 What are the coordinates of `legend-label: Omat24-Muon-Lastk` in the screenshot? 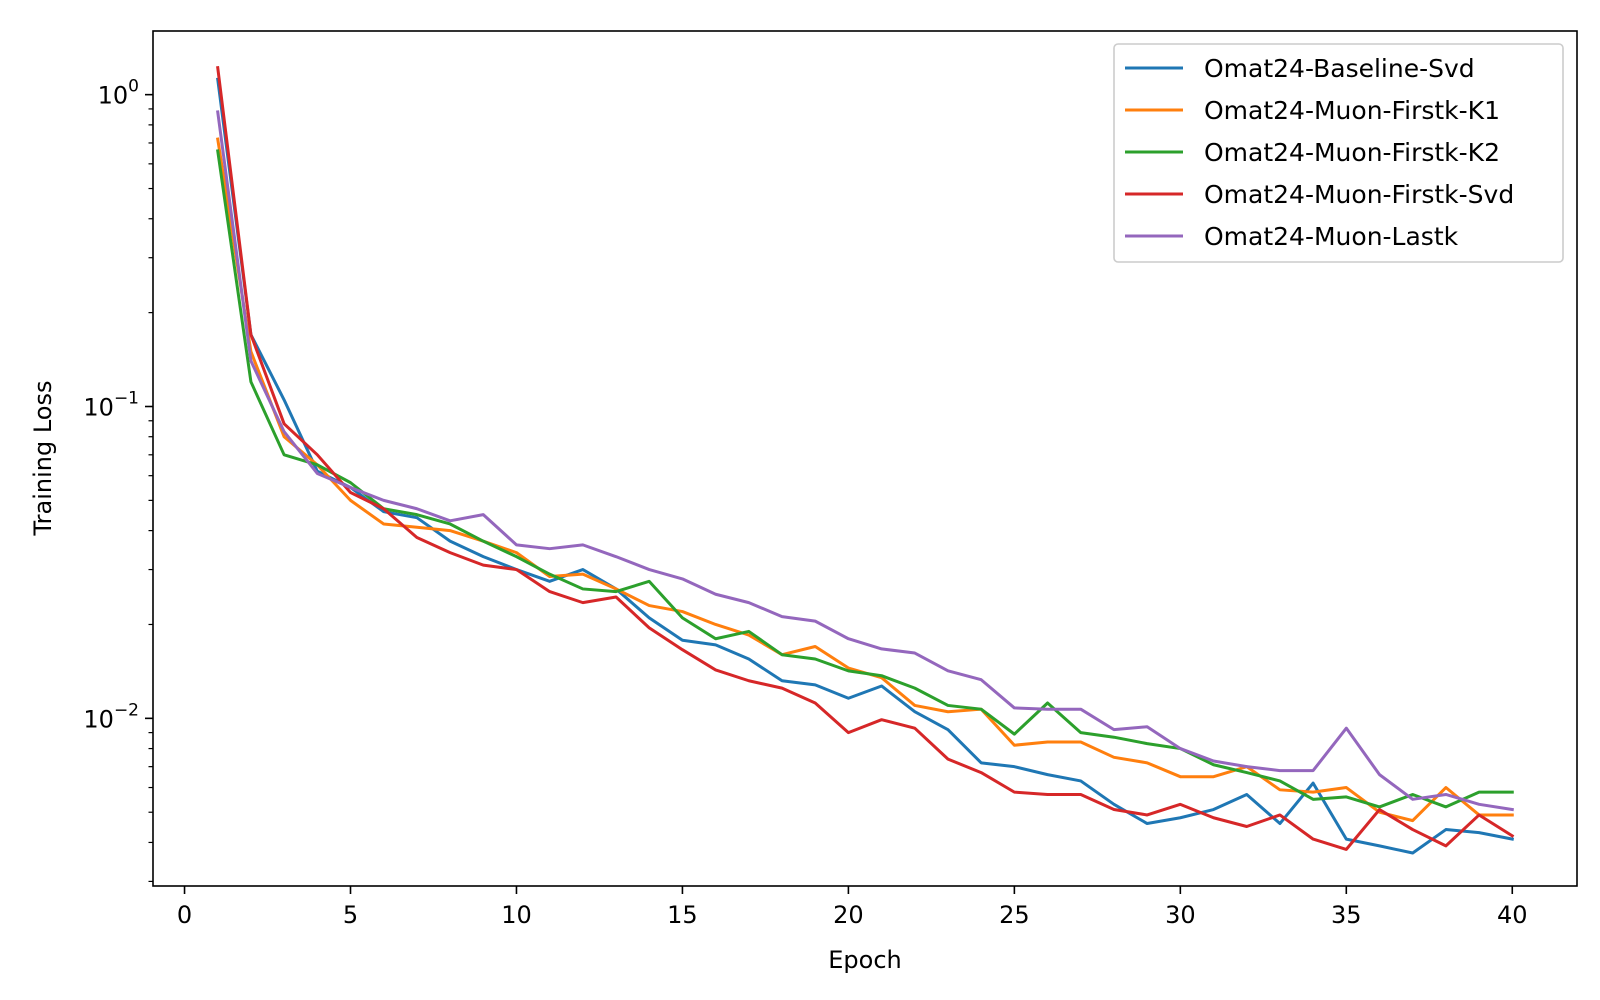 It's located at (1331, 236).